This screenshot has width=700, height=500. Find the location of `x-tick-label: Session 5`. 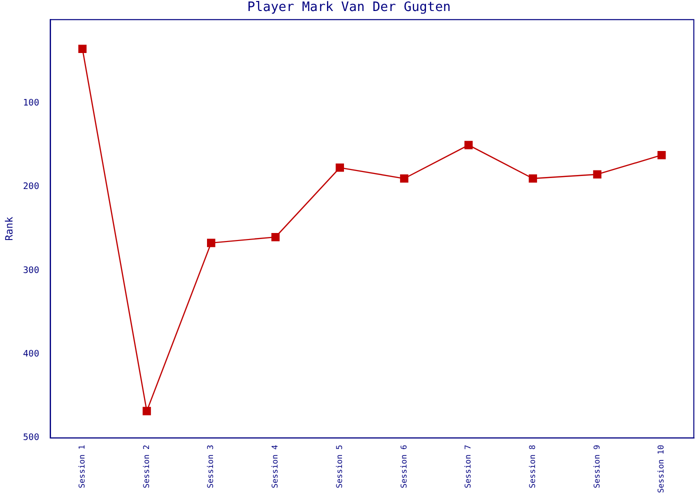

x-tick-label: Session 5 is located at coordinates (339, 466).